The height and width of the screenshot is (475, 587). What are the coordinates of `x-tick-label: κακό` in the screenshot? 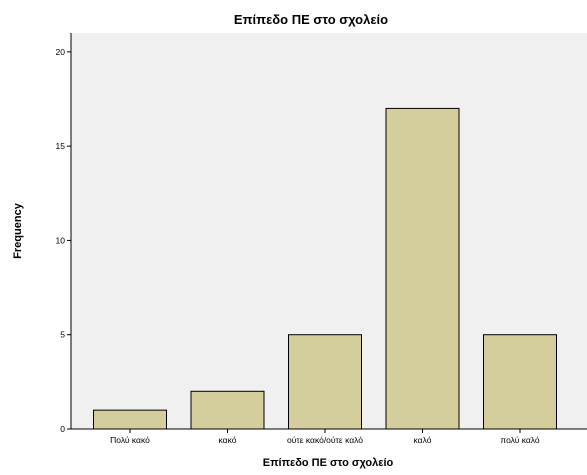 It's located at (228, 440).